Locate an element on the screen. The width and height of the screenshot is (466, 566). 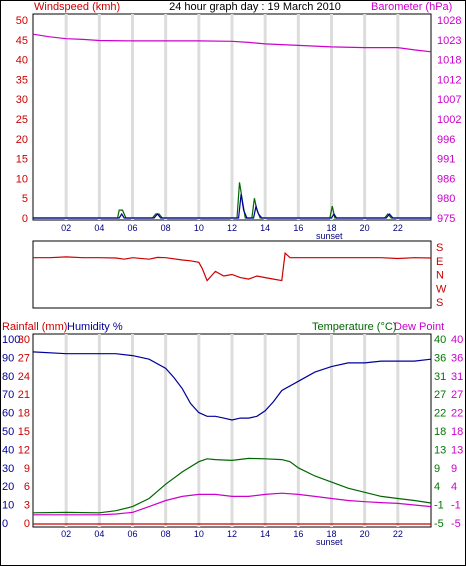
rainfall-tick-21: 21 is located at coordinates (24, 395).